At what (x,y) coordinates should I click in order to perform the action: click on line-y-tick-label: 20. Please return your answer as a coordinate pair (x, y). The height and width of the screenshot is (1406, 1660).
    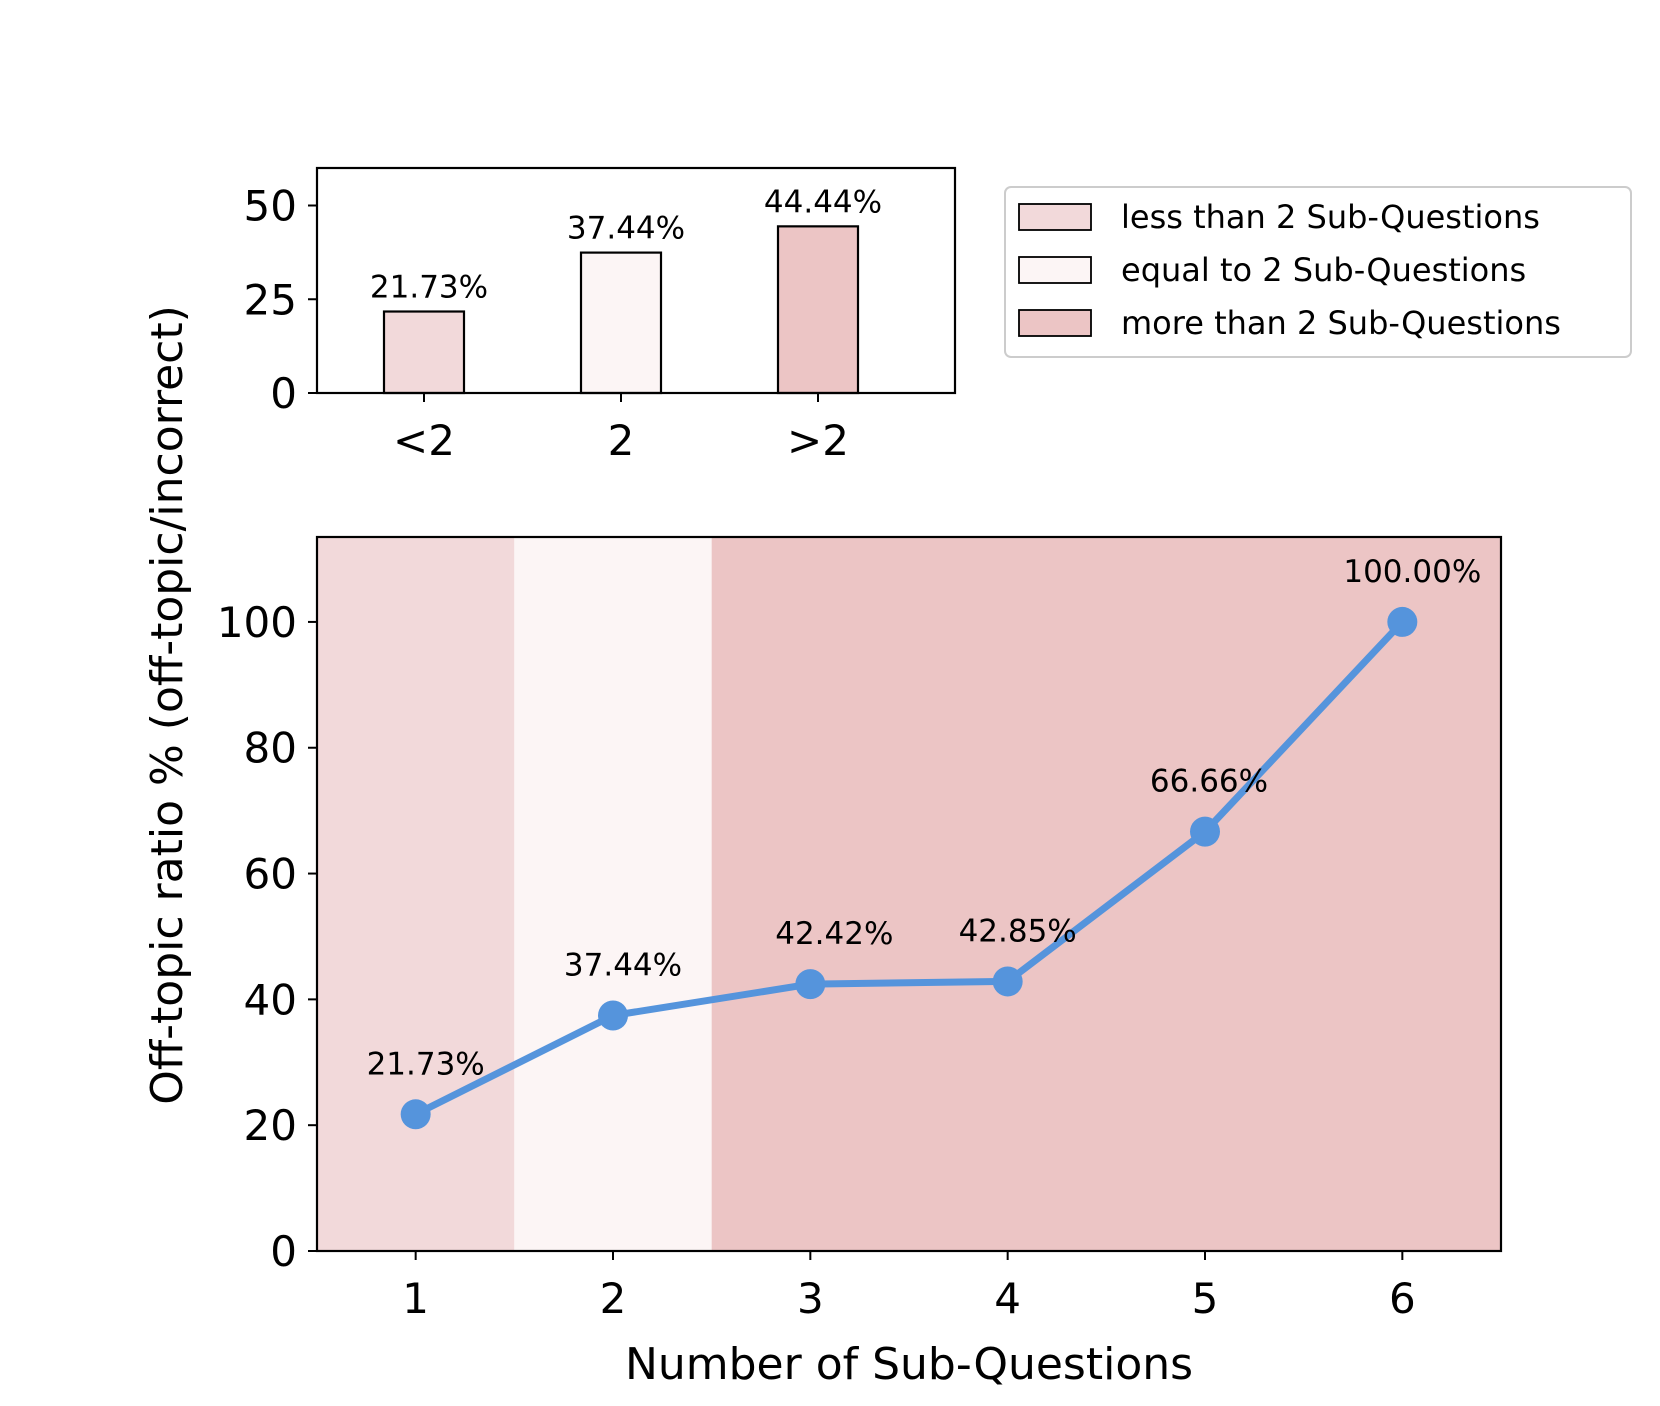
    Looking at the image, I should click on (270, 1125).